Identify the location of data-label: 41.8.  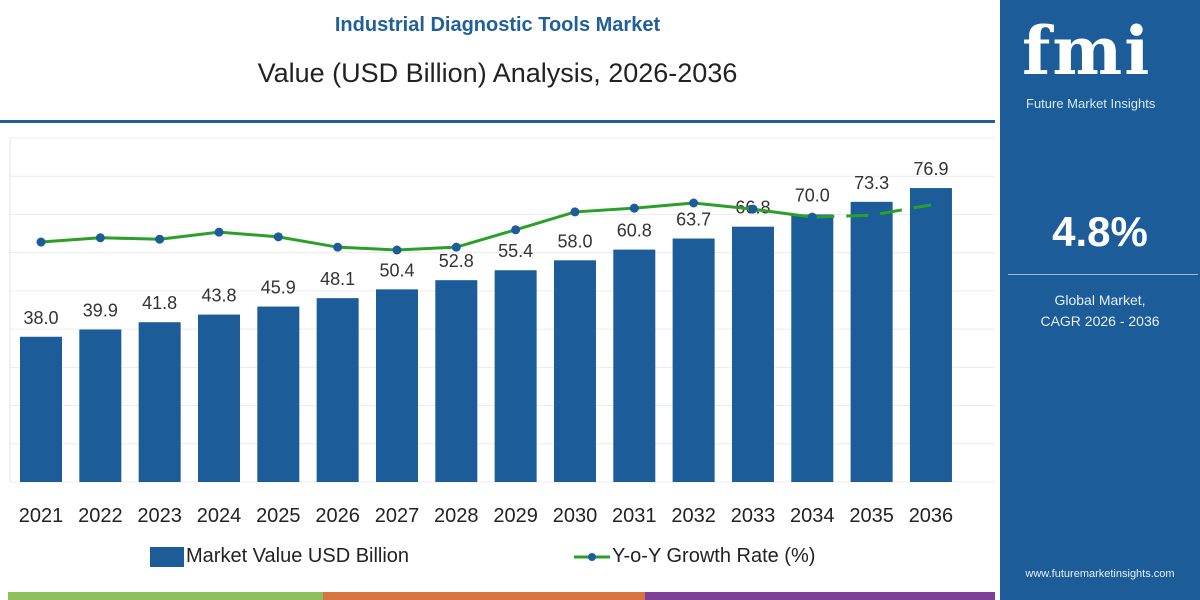
(159, 303).